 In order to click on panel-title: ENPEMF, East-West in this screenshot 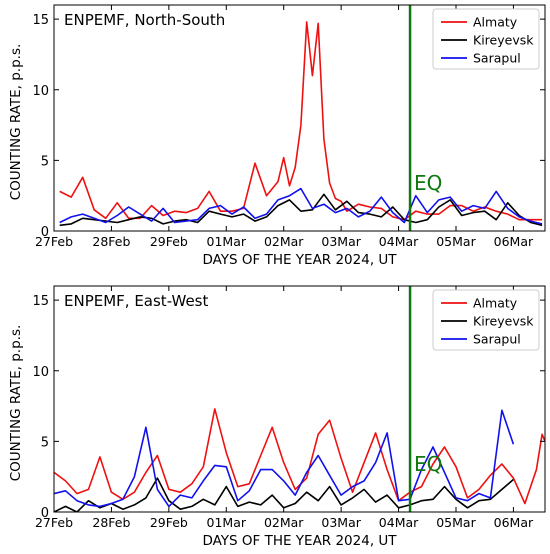, I will do `click(136, 301)`.